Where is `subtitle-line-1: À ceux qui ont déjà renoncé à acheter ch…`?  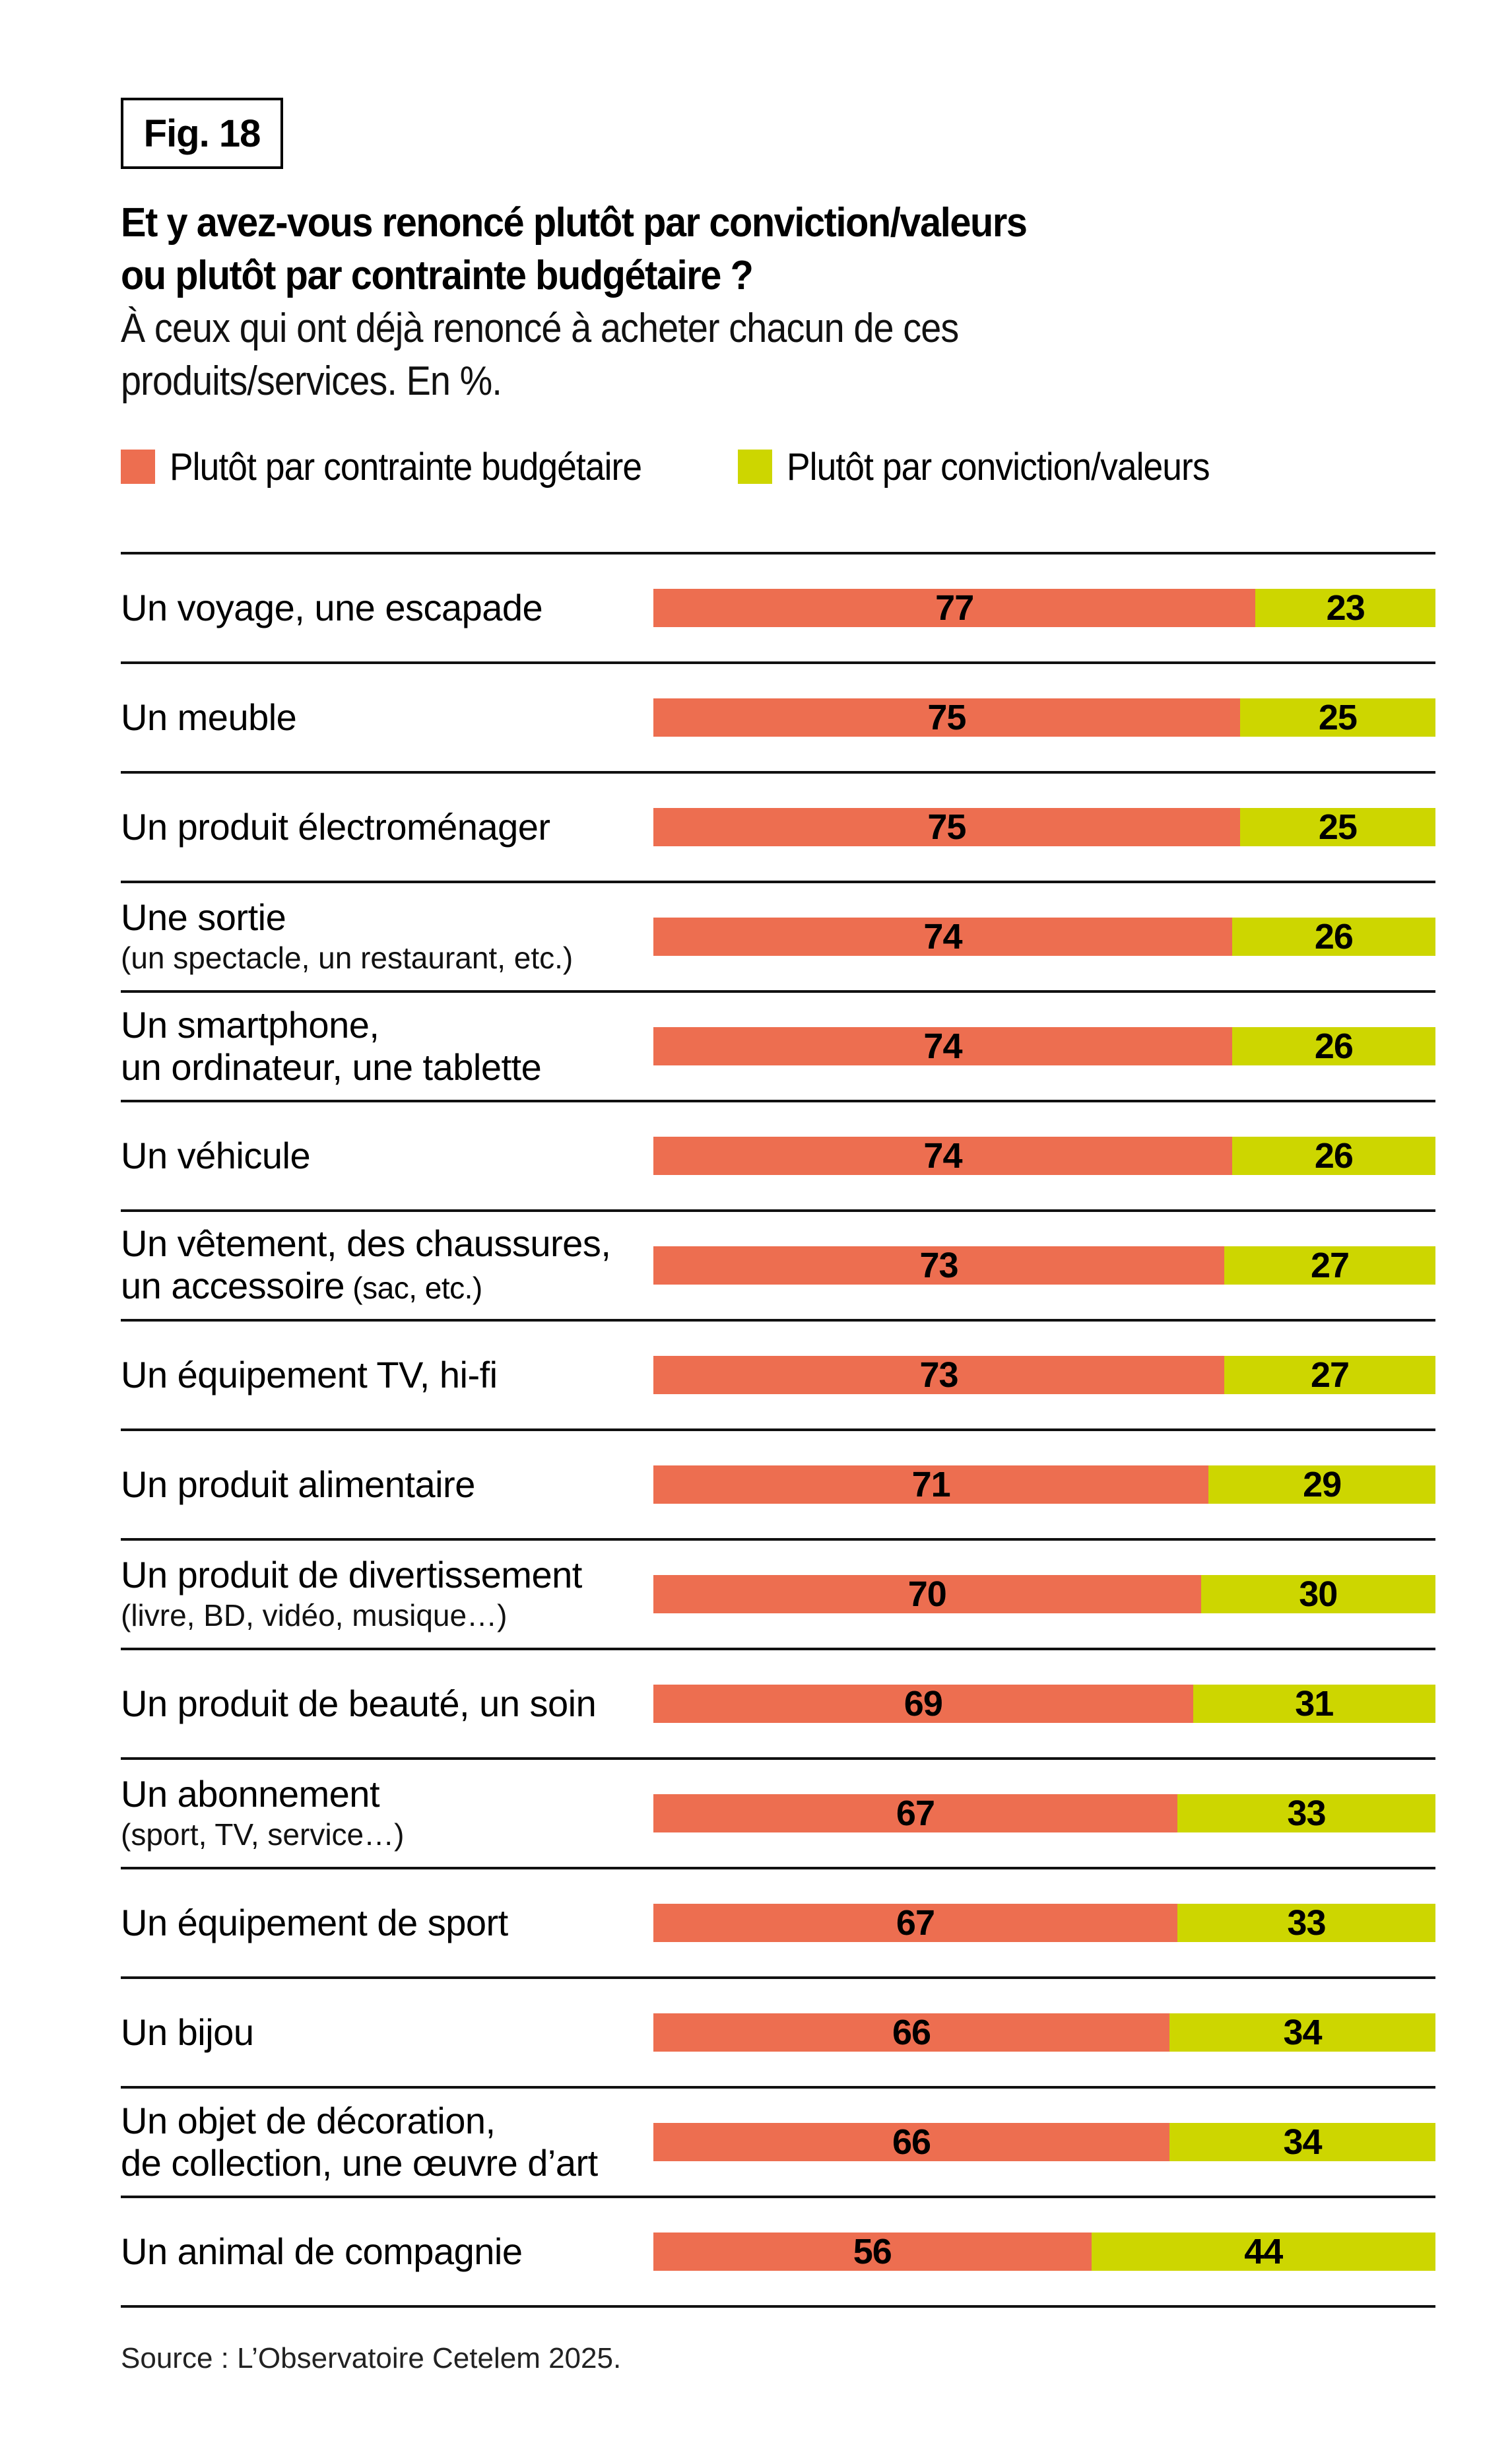
subtitle-line-1: À ceux qui ont déjà renoncé à acheter ch… is located at coordinates (540, 329).